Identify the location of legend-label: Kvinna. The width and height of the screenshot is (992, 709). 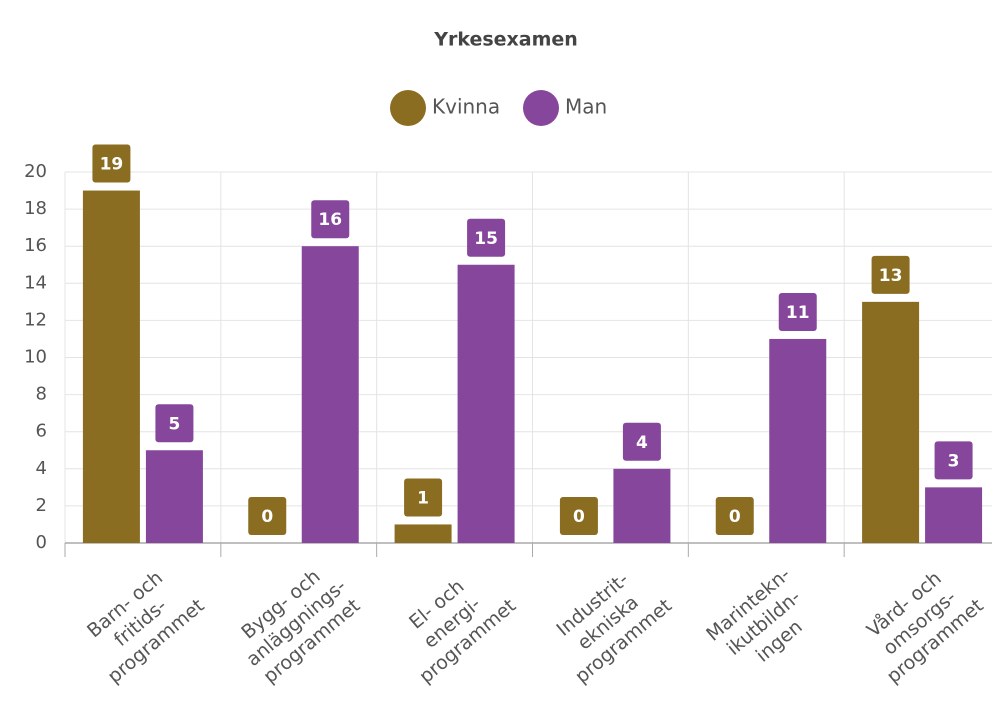
(466, 107).